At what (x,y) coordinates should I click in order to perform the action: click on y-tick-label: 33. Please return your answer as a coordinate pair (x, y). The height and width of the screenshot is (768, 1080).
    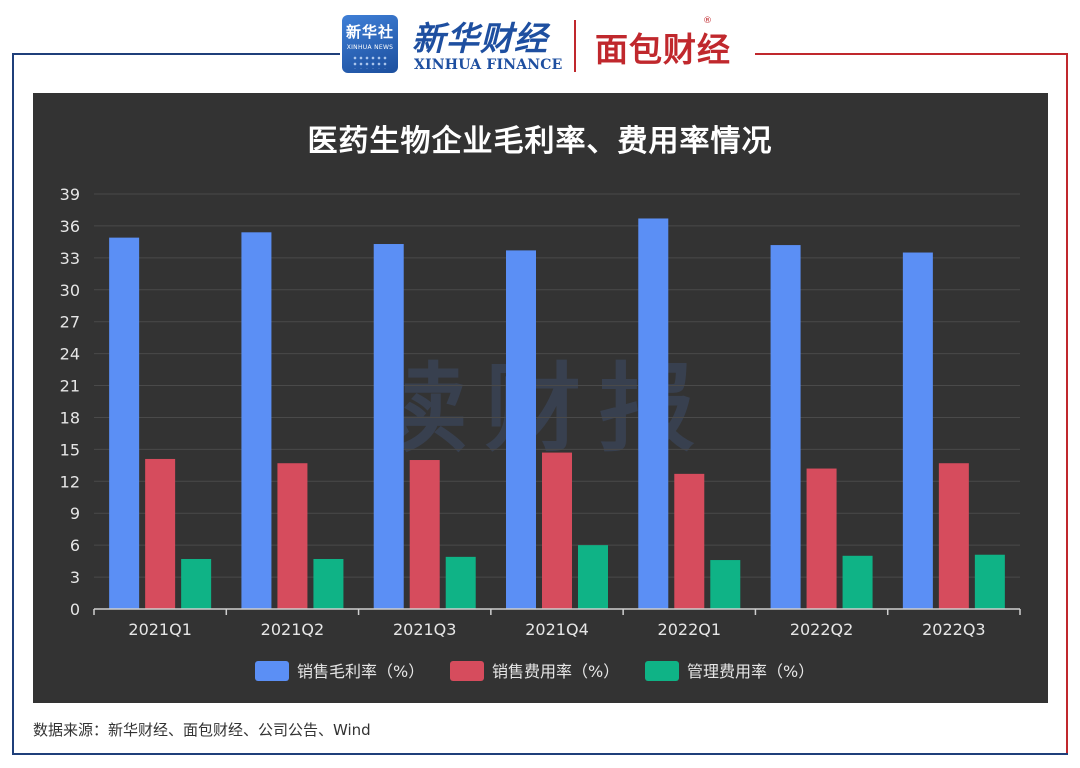
    Looking at the image, I should click on (70, 258).